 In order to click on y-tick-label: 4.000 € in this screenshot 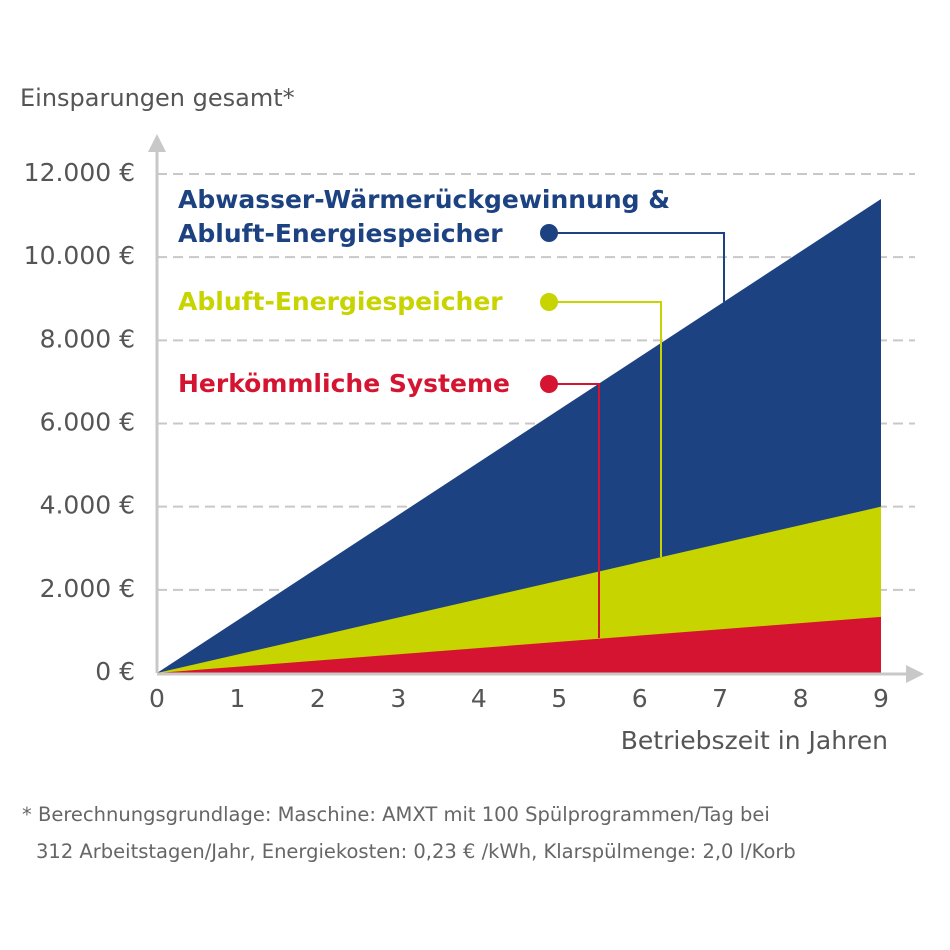, I will do `click(87, 505)`.